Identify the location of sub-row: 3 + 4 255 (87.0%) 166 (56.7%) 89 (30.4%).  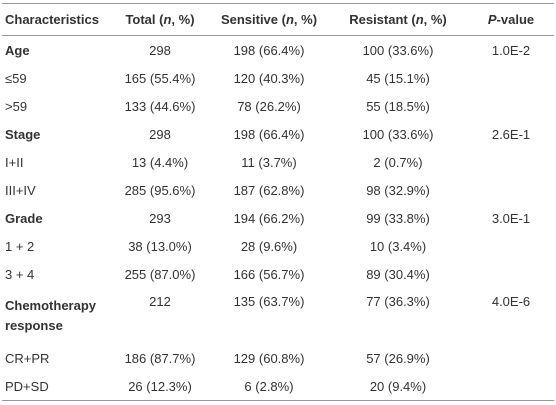
(278, 274).